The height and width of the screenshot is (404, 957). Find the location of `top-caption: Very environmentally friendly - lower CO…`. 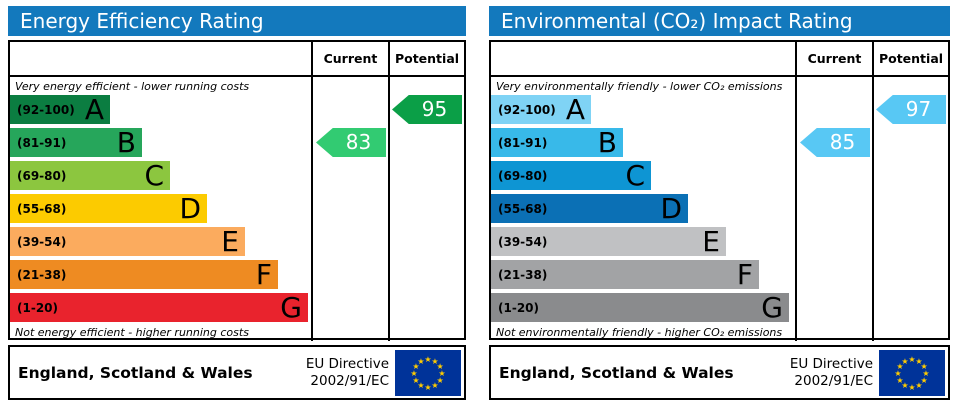

top-caption: Very environmentally friendly - lower CO… is located at coordinates (639, 86).